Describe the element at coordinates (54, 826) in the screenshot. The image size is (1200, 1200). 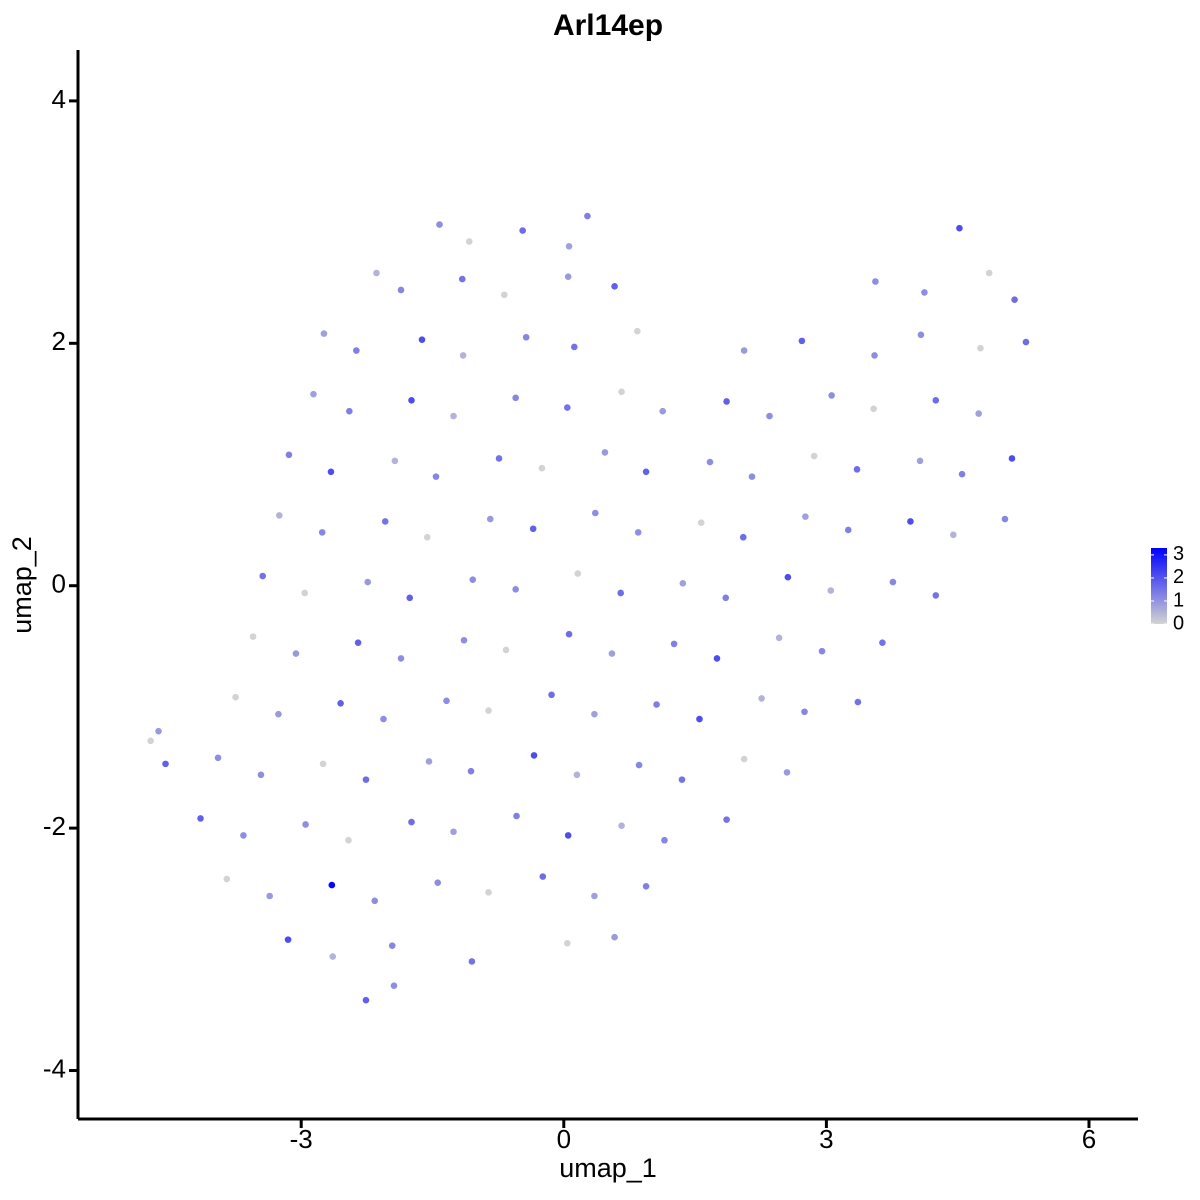
I see `y-tick-label: -2` at that location.